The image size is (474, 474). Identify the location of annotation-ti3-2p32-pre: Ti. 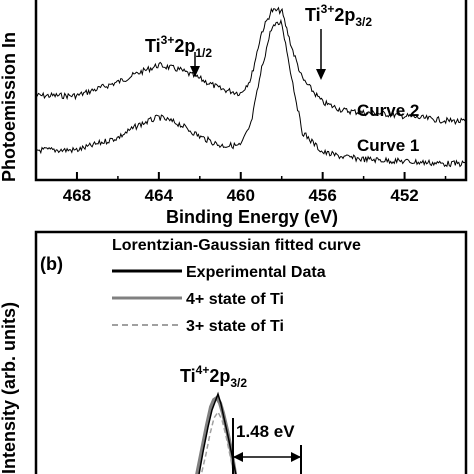
(313, 15).